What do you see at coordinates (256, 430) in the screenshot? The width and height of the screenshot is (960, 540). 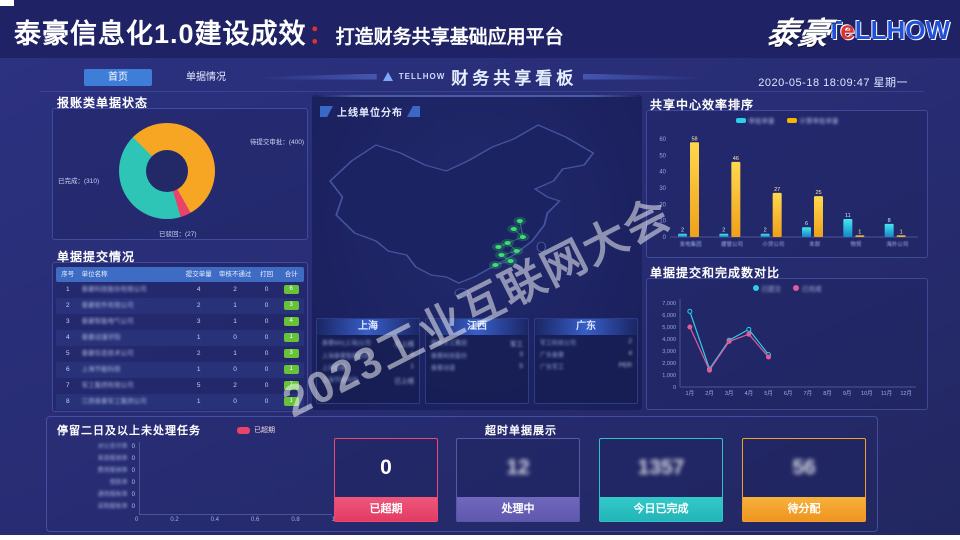 I see `pending-legend: 已超期` at bounding box center [256, 430].